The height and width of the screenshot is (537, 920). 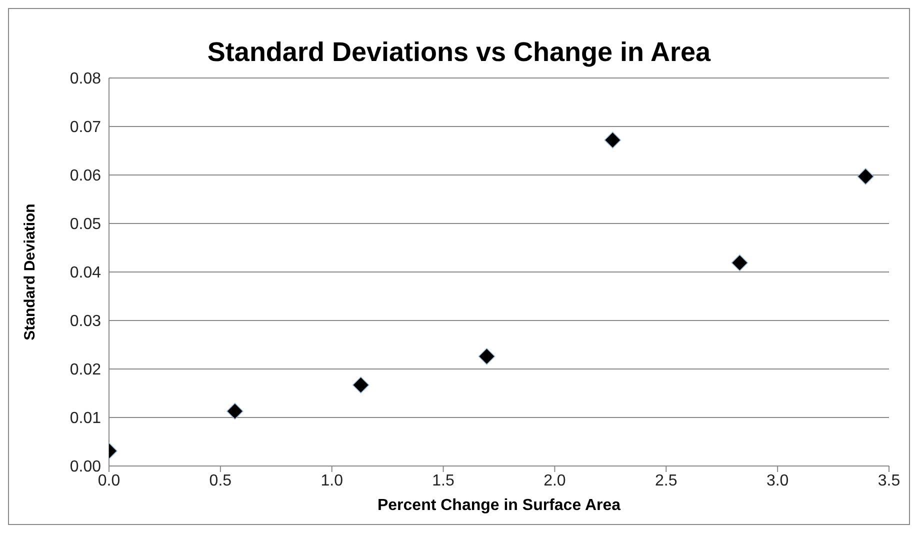 What do you see at coordinates (86, 370) in the screenshot?
I see `y-tick-label: 0.02` at bounding box center [86, 370].